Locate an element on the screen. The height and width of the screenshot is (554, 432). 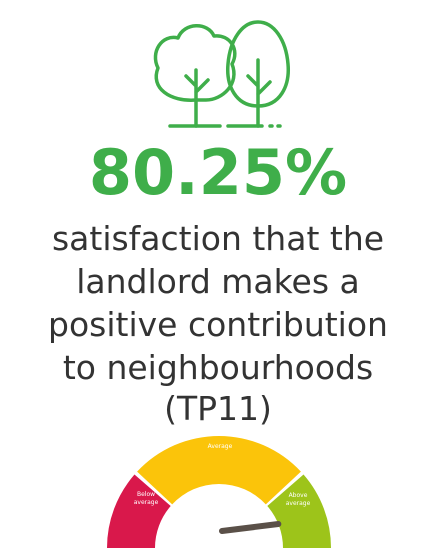
gauge is located at coordinates (219, 491).